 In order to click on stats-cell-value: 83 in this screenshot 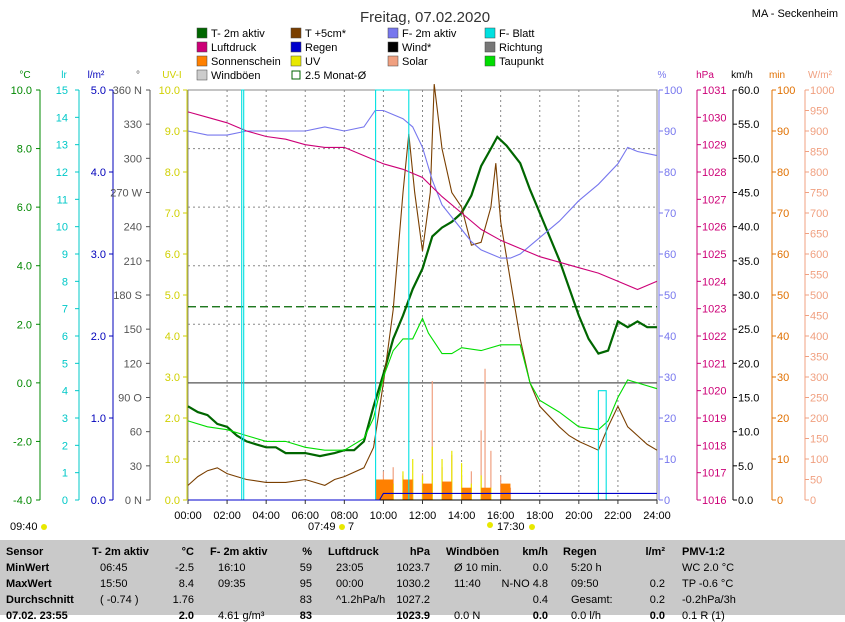, I will do `click(305, 600)`.